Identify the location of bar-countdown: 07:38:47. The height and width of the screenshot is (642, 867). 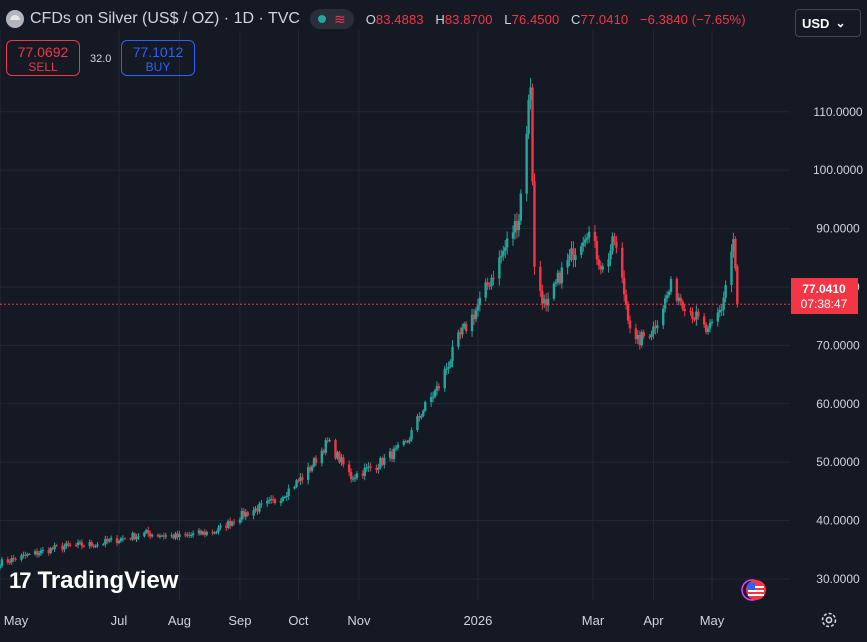
(824, 304).